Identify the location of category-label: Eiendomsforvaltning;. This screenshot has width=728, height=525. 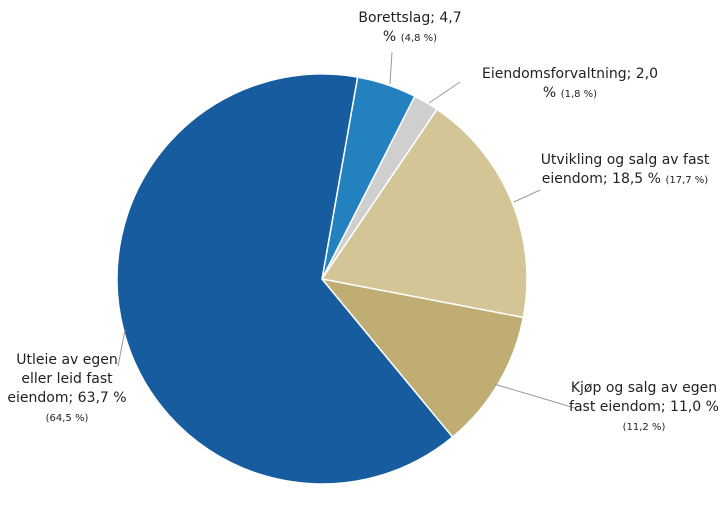
(556, 74).